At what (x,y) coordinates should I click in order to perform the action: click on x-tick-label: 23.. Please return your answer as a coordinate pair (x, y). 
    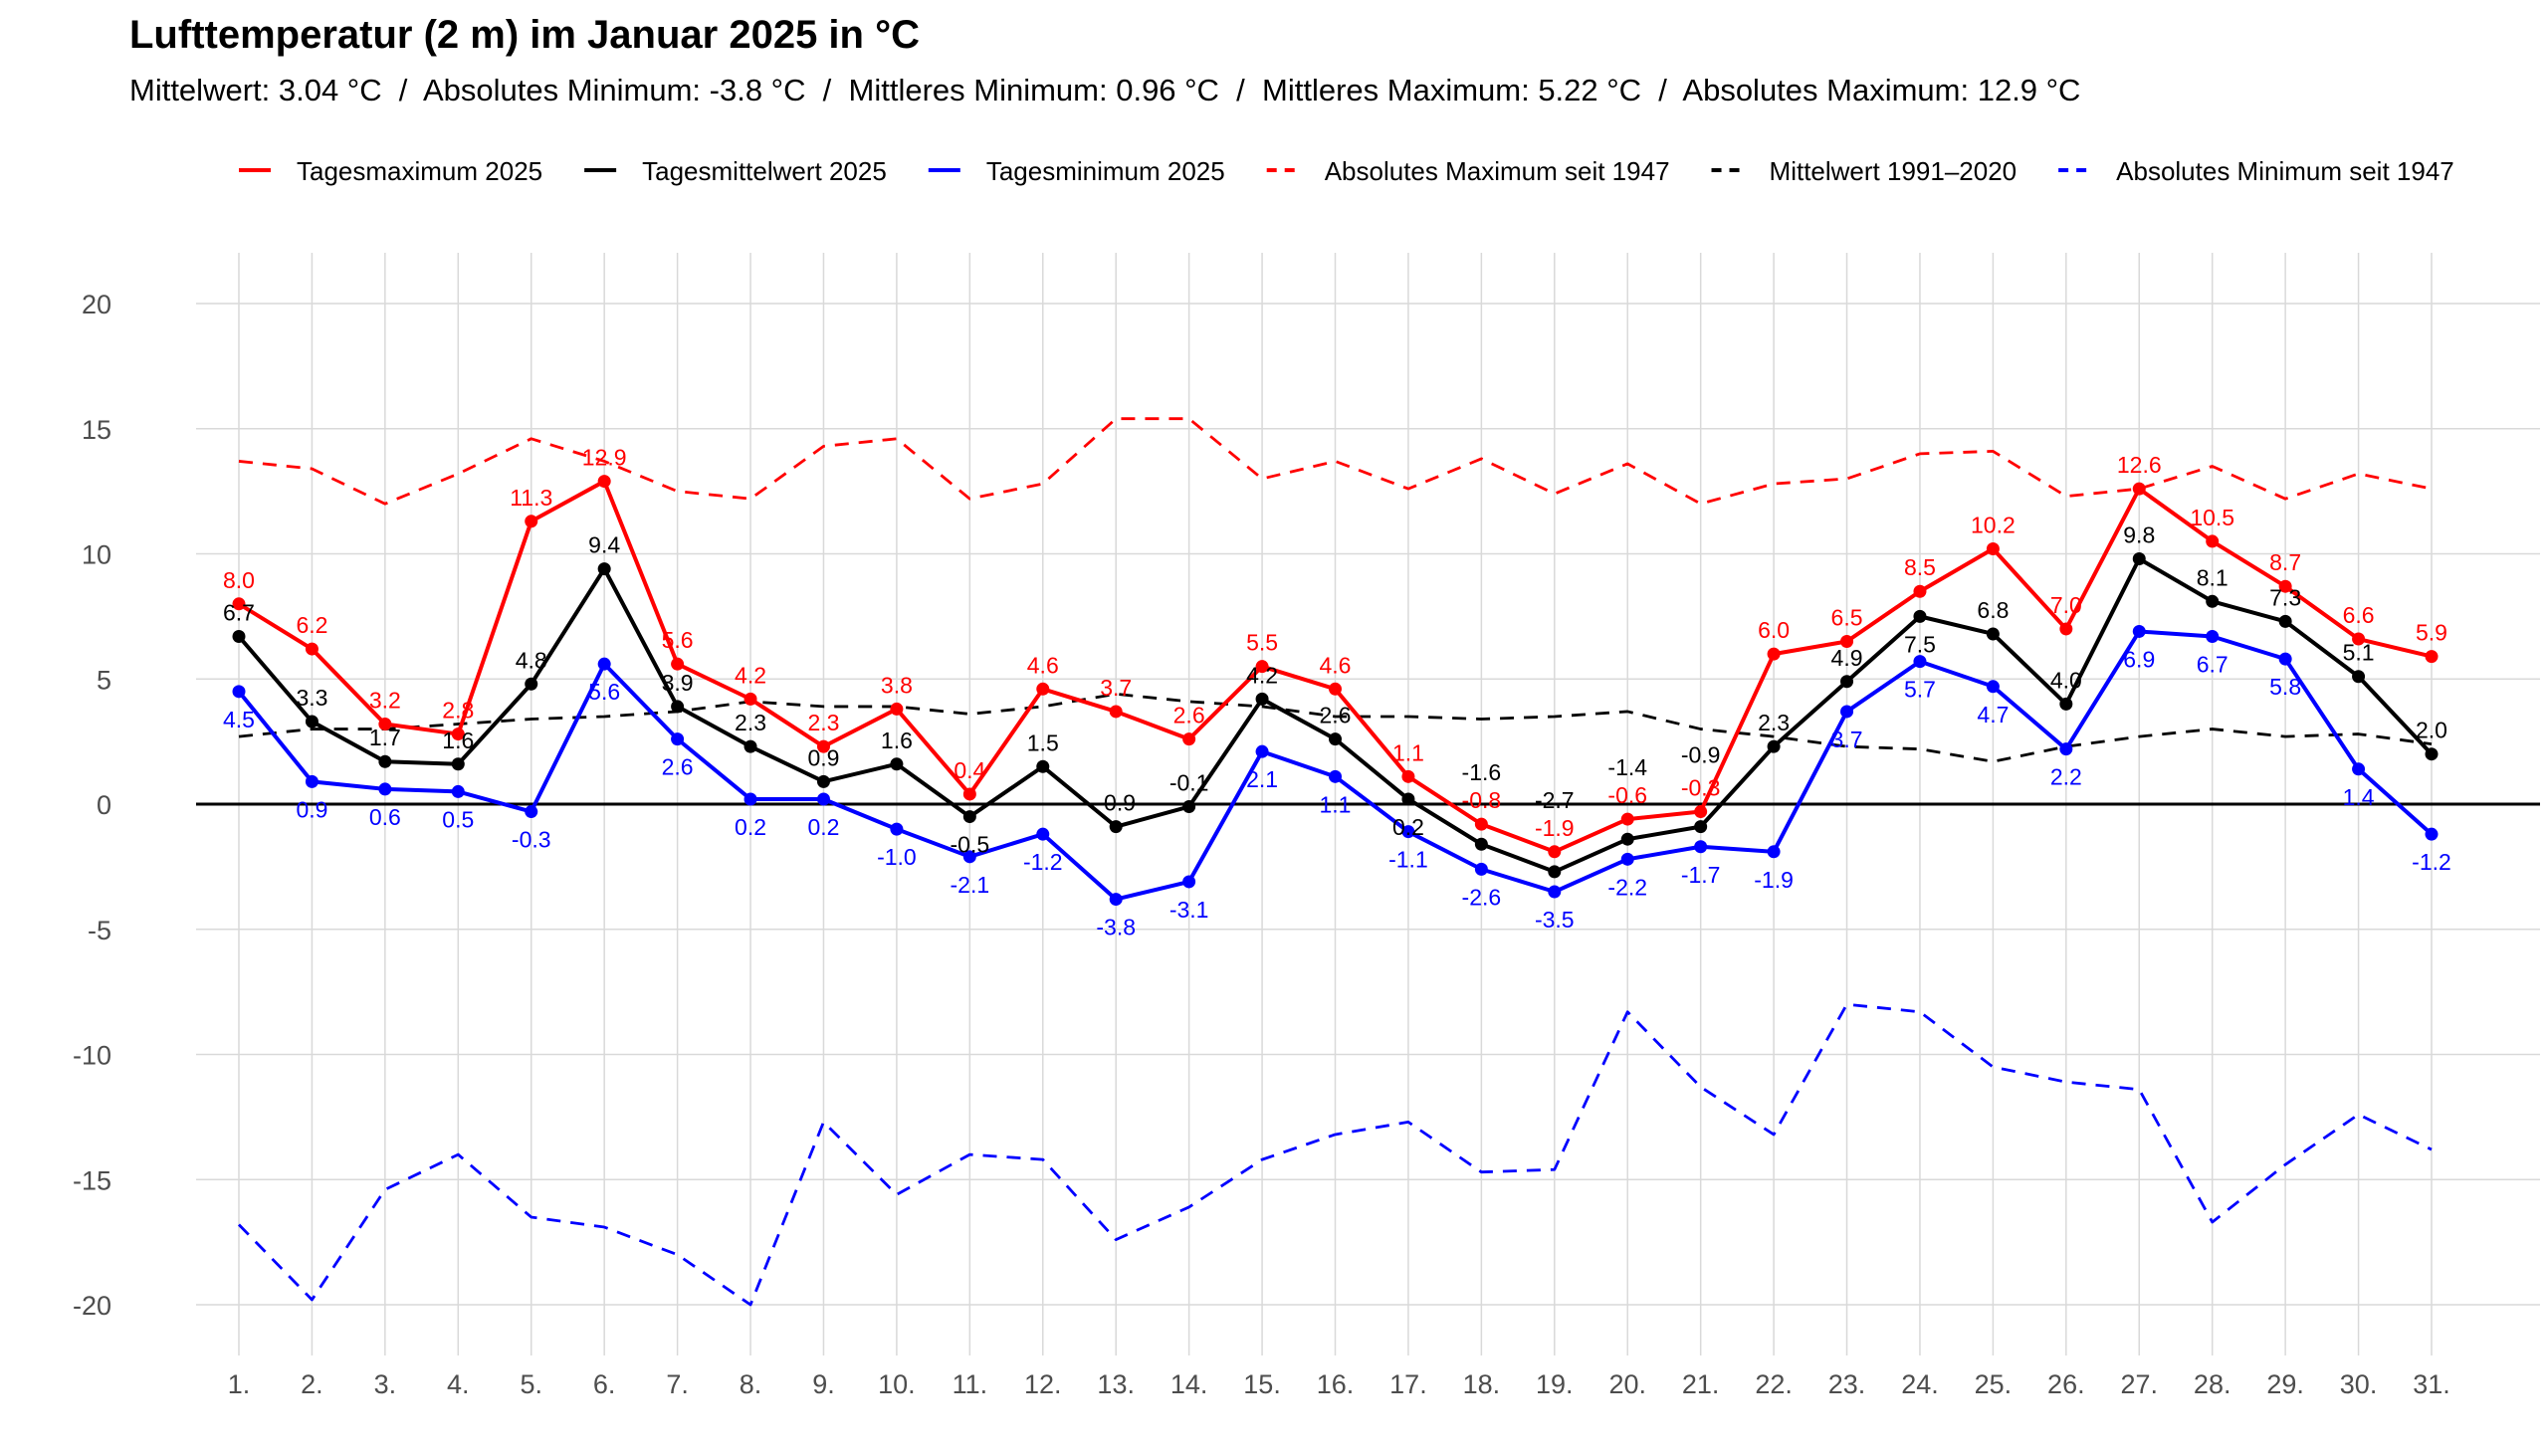
    Looking at the image, I should click on (1847, 1384).